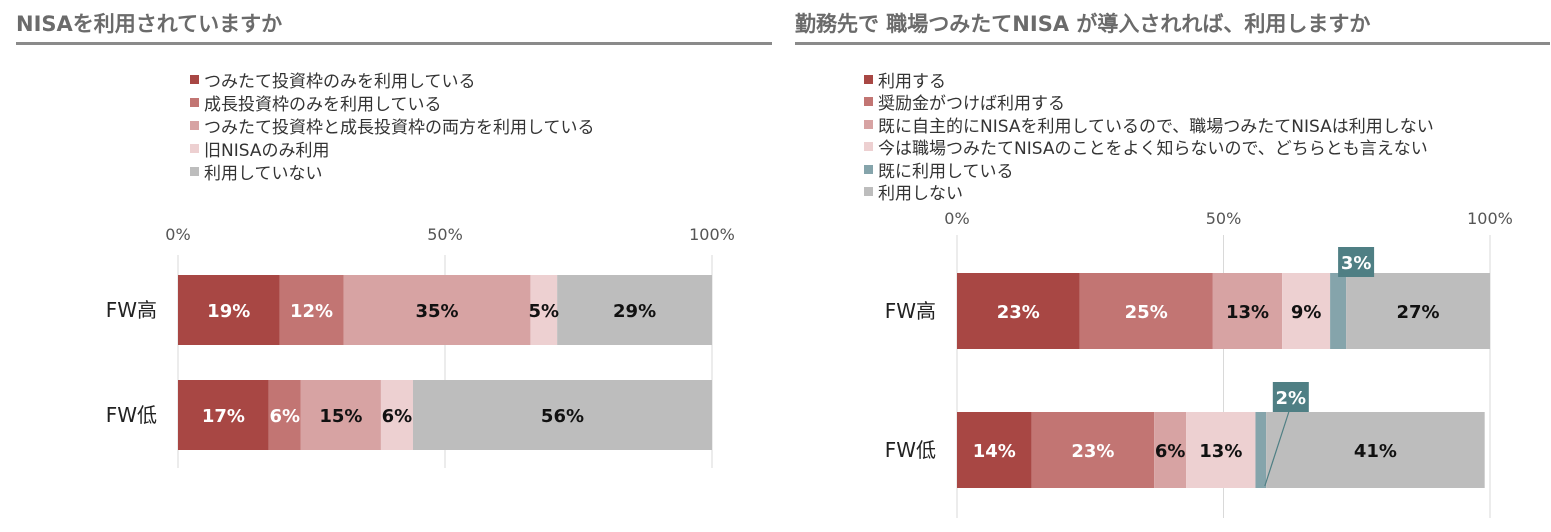 Image resolution: width=1551 pixels, height=532 pixels. I want to click on data-label: 56%, so click(562, 416).